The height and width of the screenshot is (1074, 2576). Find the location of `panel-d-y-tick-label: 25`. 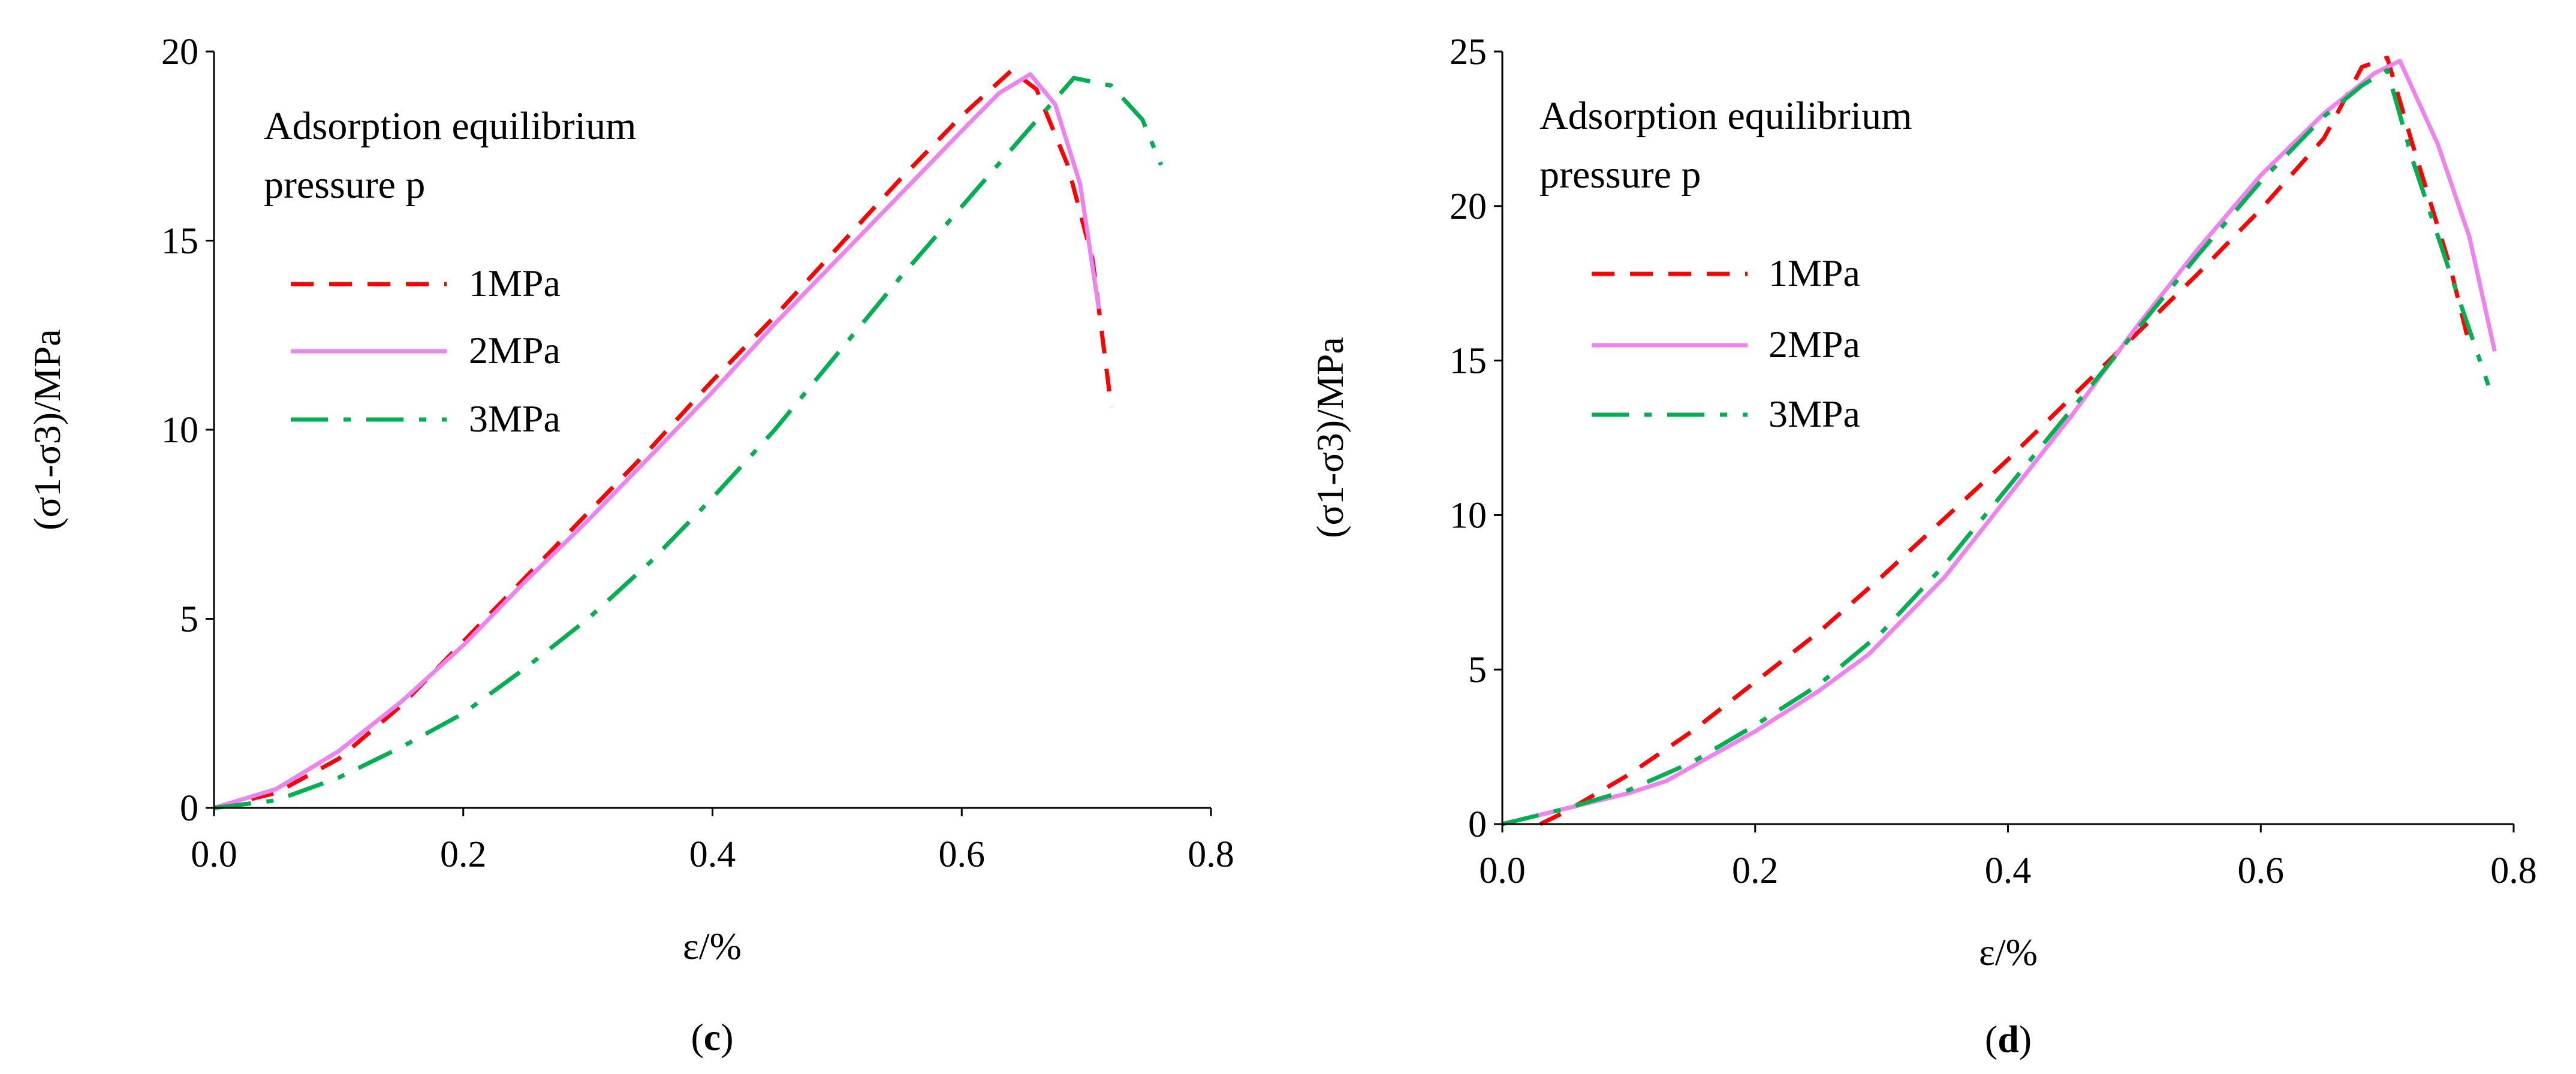

panel-d-y-tick-label: 25 is located at coordinates (1468, 52).